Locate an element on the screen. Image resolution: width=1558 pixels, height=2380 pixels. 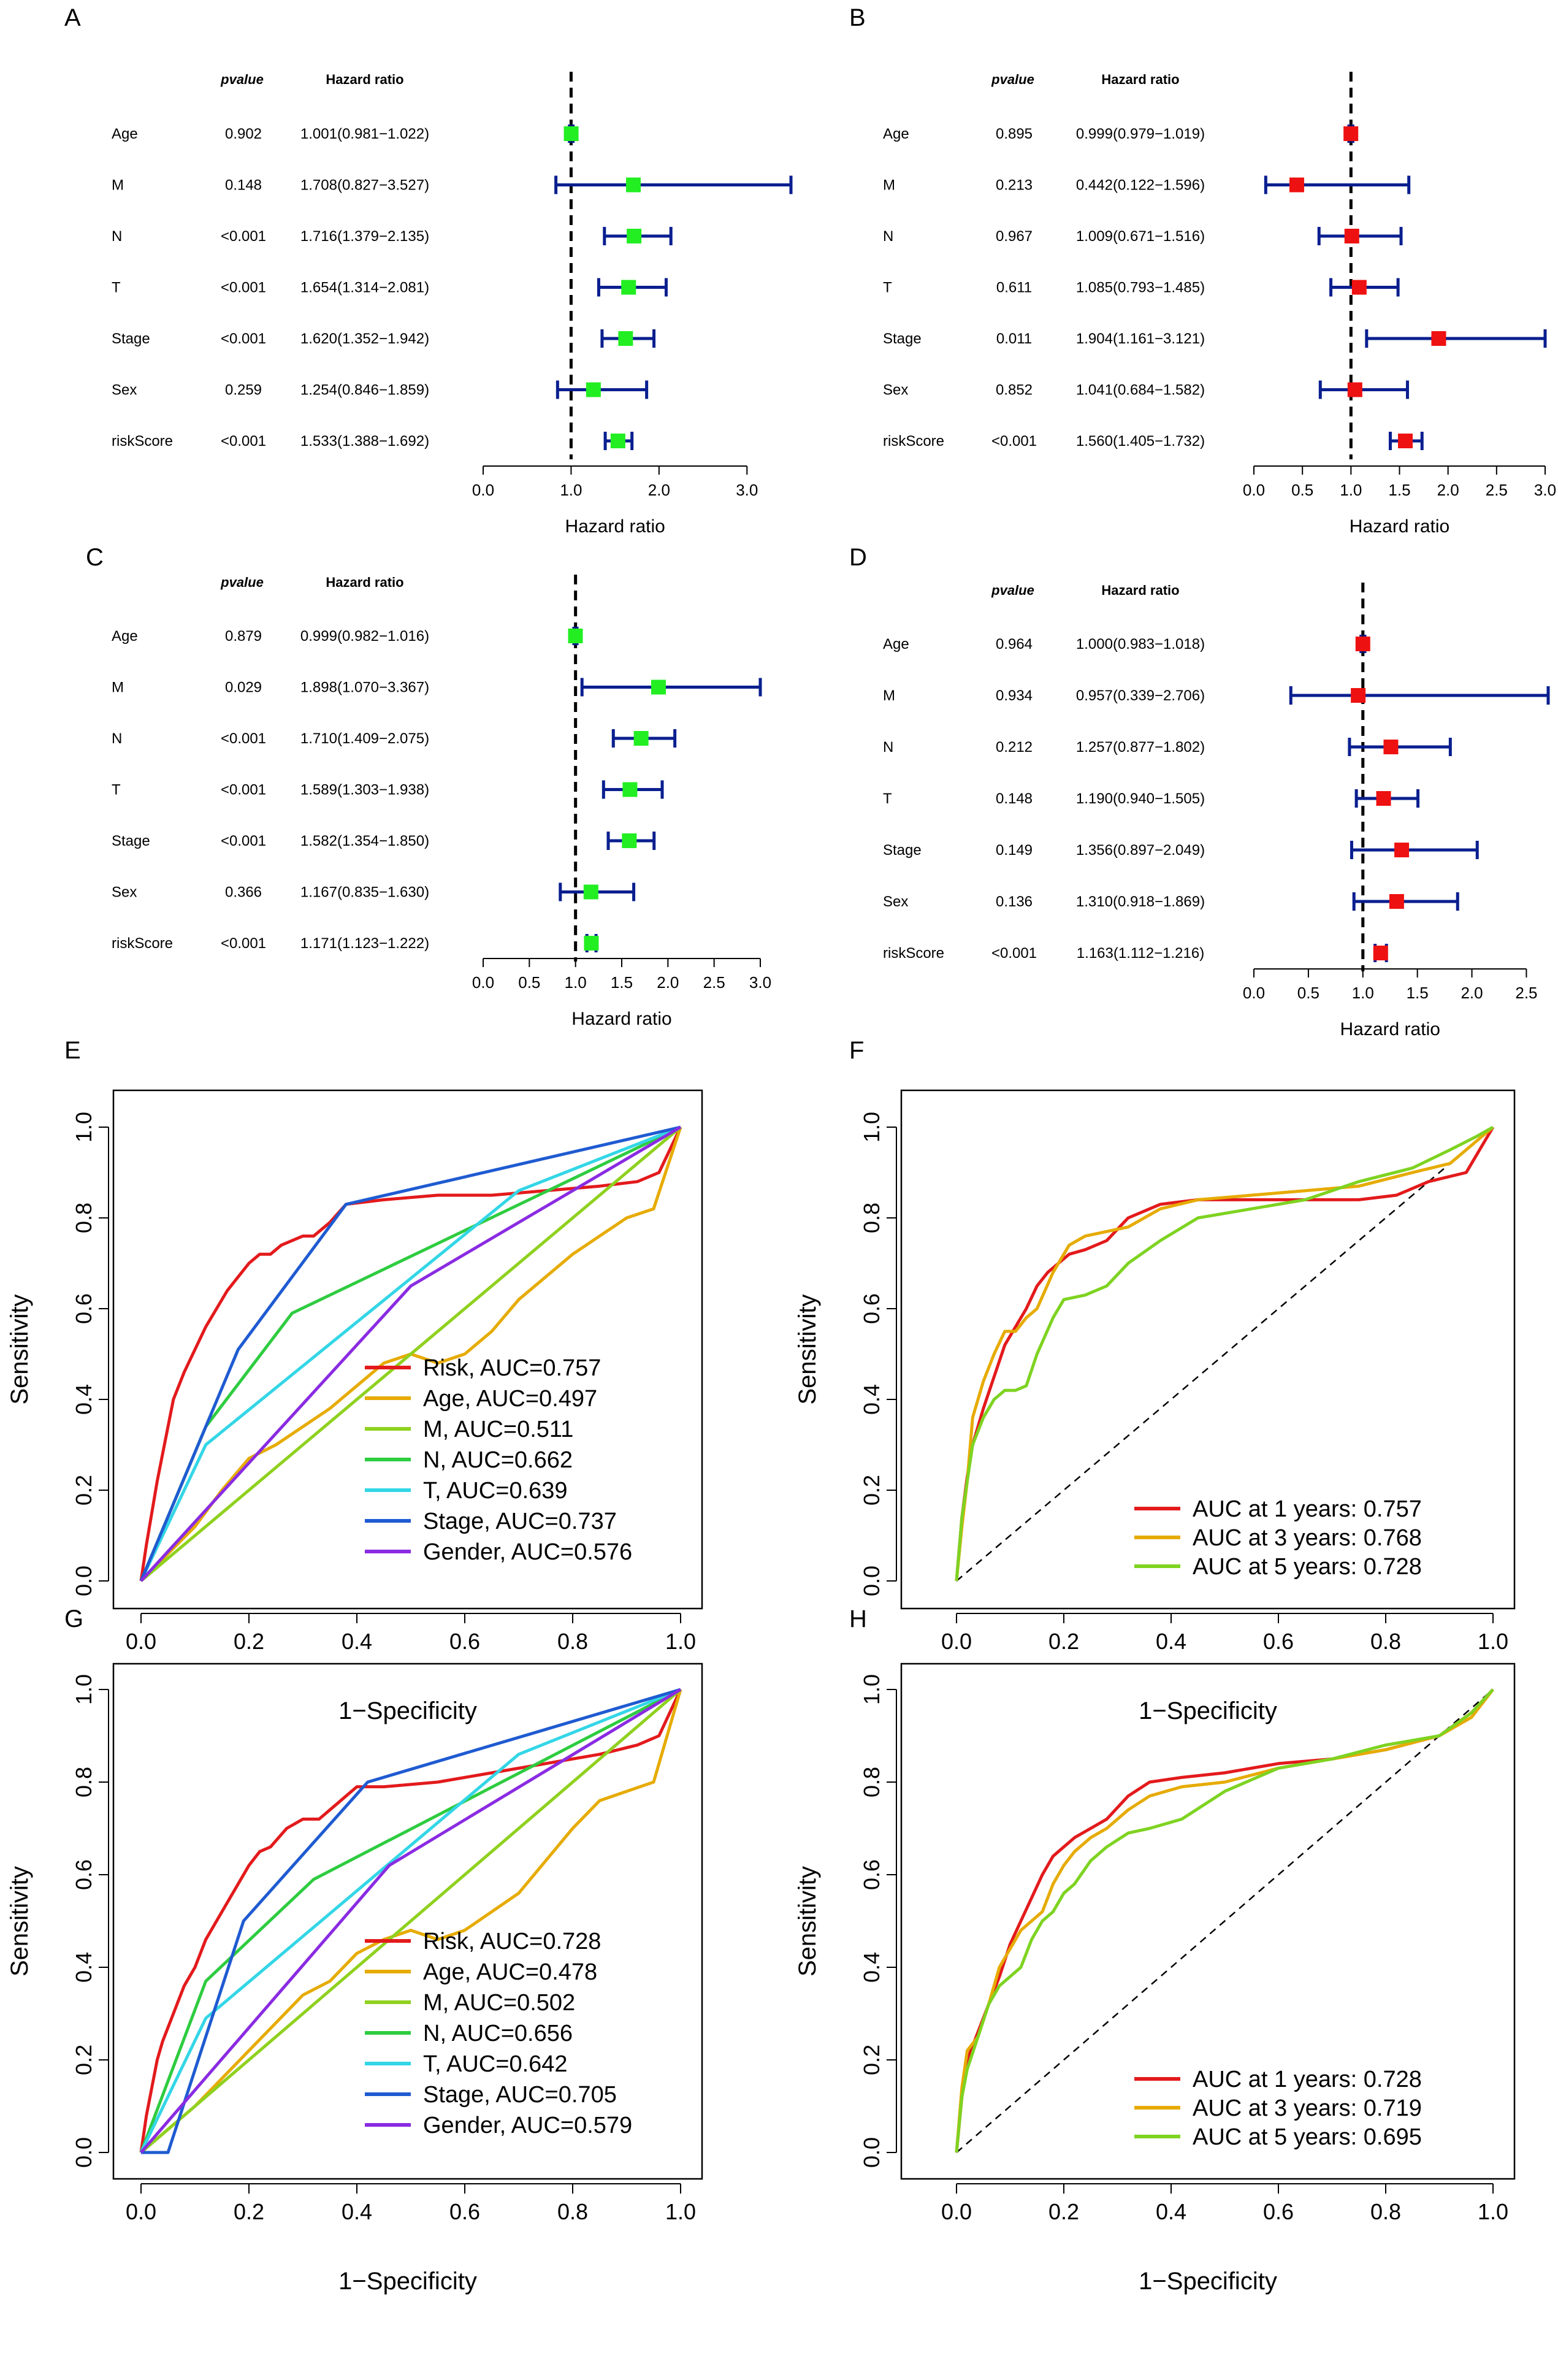
x-tick-label: 1.5 is located at coordinates (622, 982).